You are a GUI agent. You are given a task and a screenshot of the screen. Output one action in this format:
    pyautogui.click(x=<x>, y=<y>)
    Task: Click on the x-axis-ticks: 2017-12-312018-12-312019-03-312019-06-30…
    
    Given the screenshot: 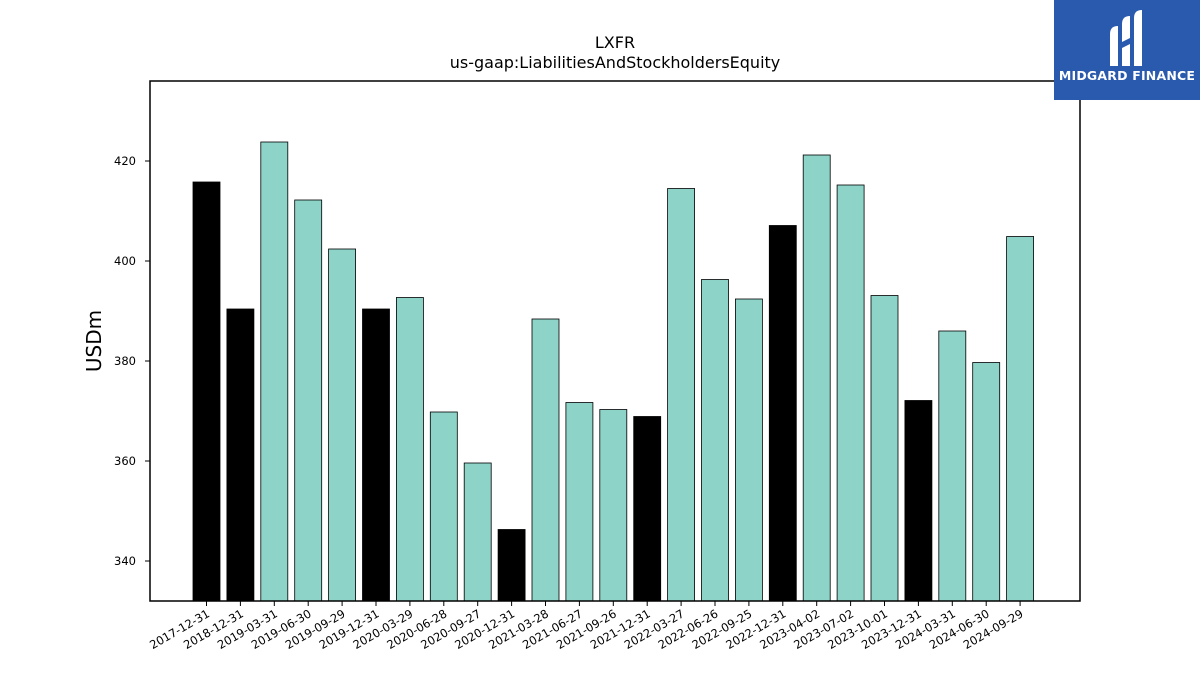 What is the action you would take?
    pyautogui.click(x=586, y=626)
    